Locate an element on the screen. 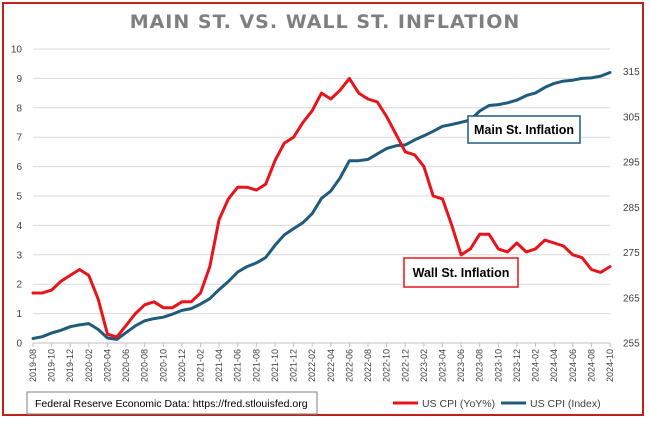  x-tick-label: 2020-10 is located at coordinates (163, 365).